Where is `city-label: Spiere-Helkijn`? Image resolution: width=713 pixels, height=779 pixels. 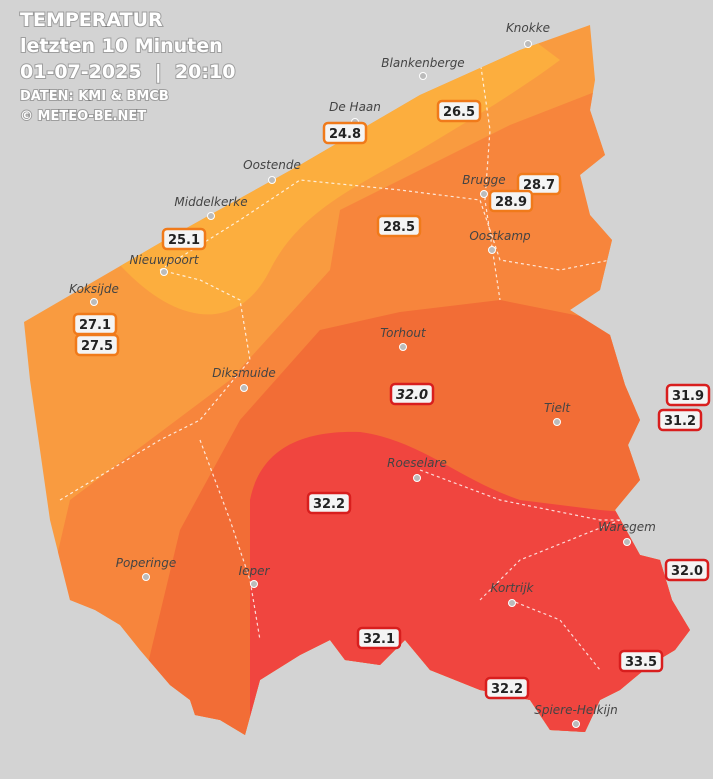
city-label: Spiere-Helkijn is located at coordinates (576, 710).